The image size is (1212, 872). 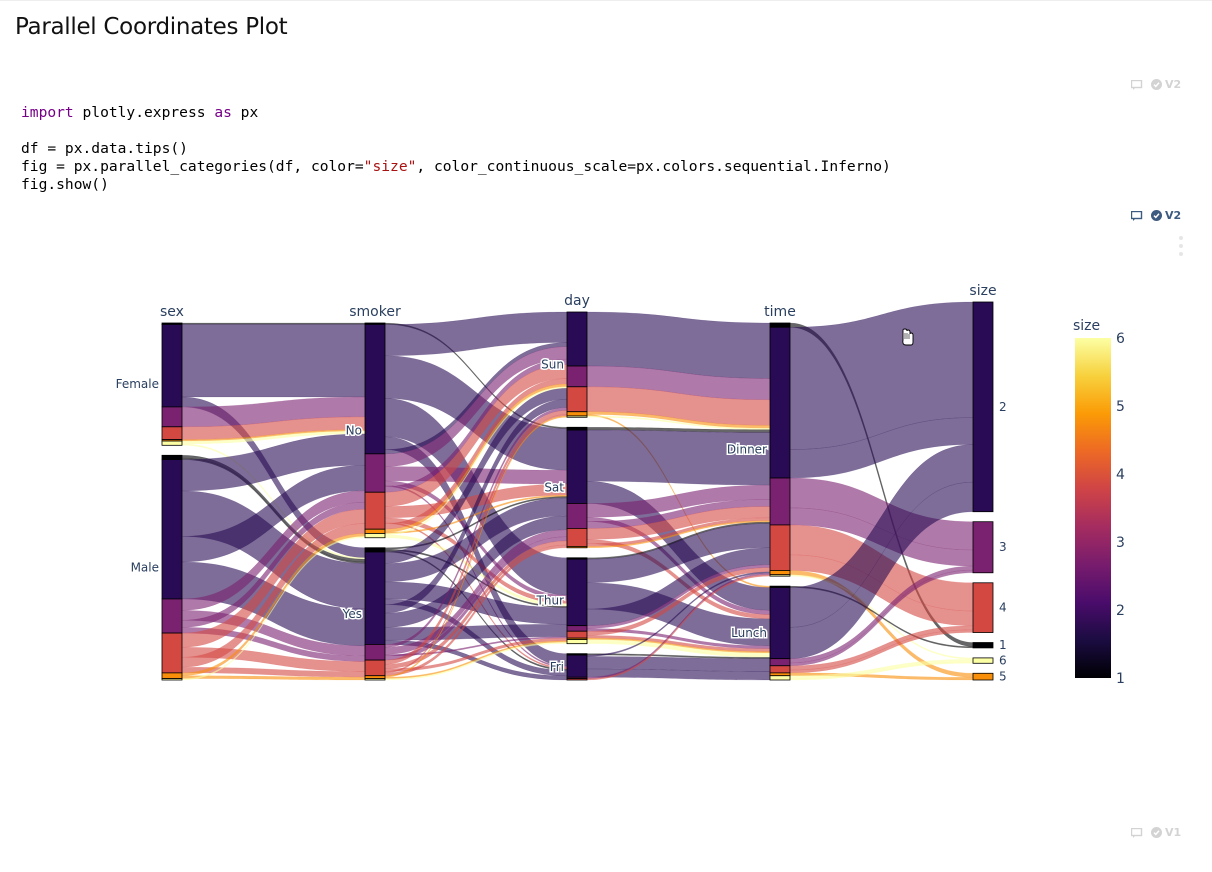 I want to click on category-label-day-thur: Thur, so click(x=550, y=600).